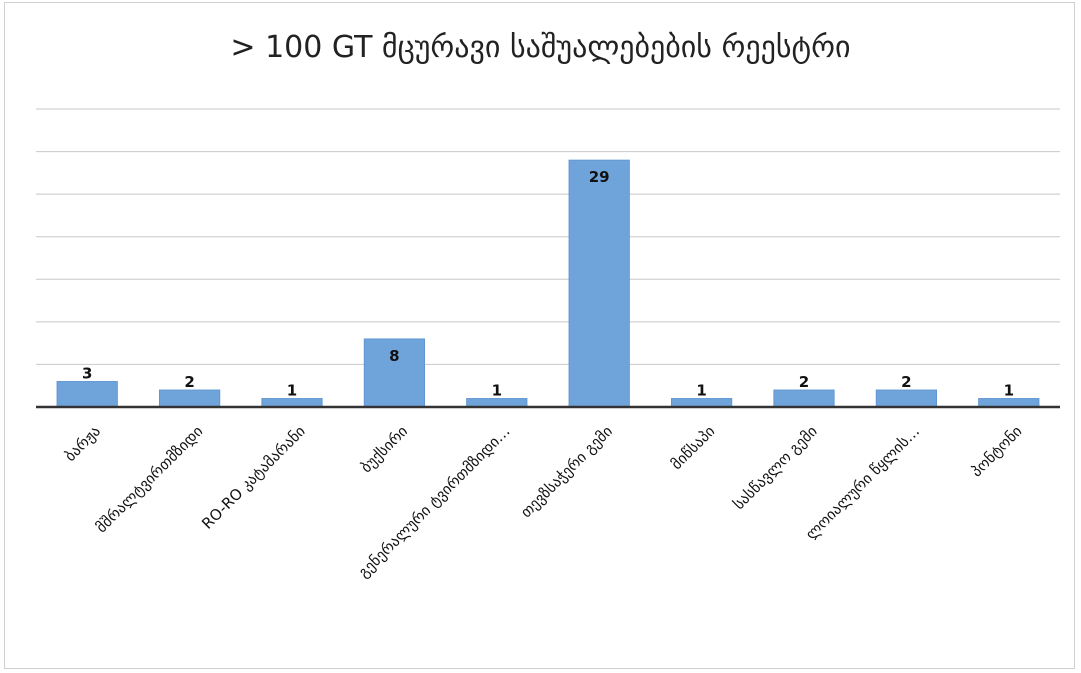  I want to click on category-label: მიწსაპი, so click(692, 447).